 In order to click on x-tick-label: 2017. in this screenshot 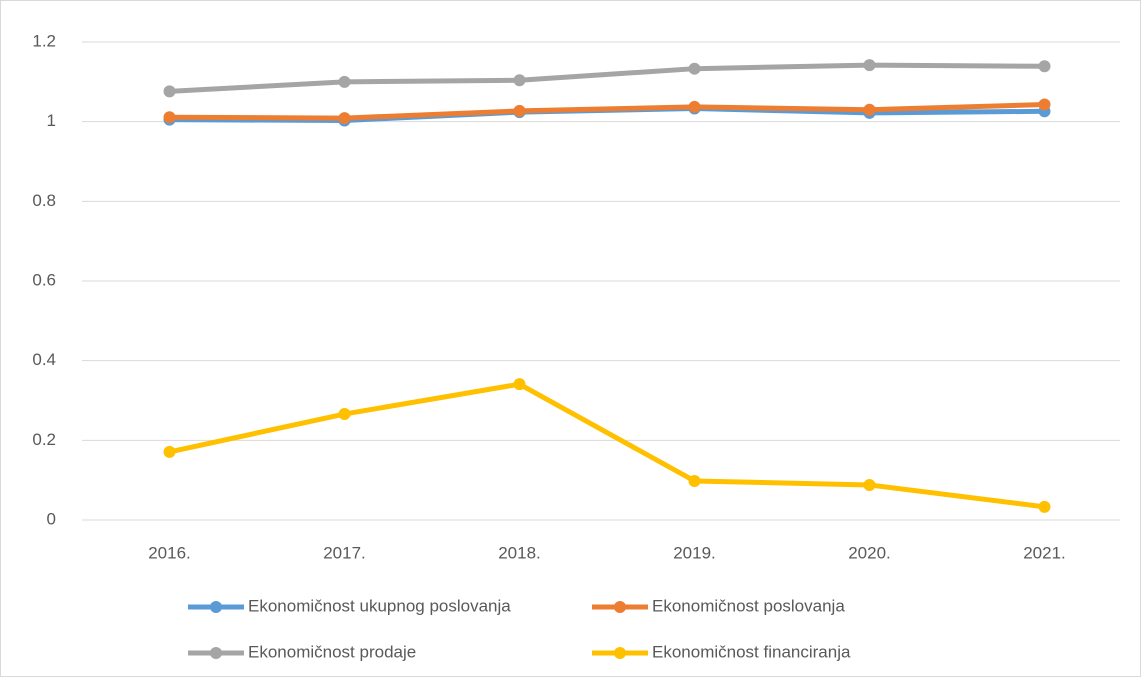, I will do `click(344, 552)`.